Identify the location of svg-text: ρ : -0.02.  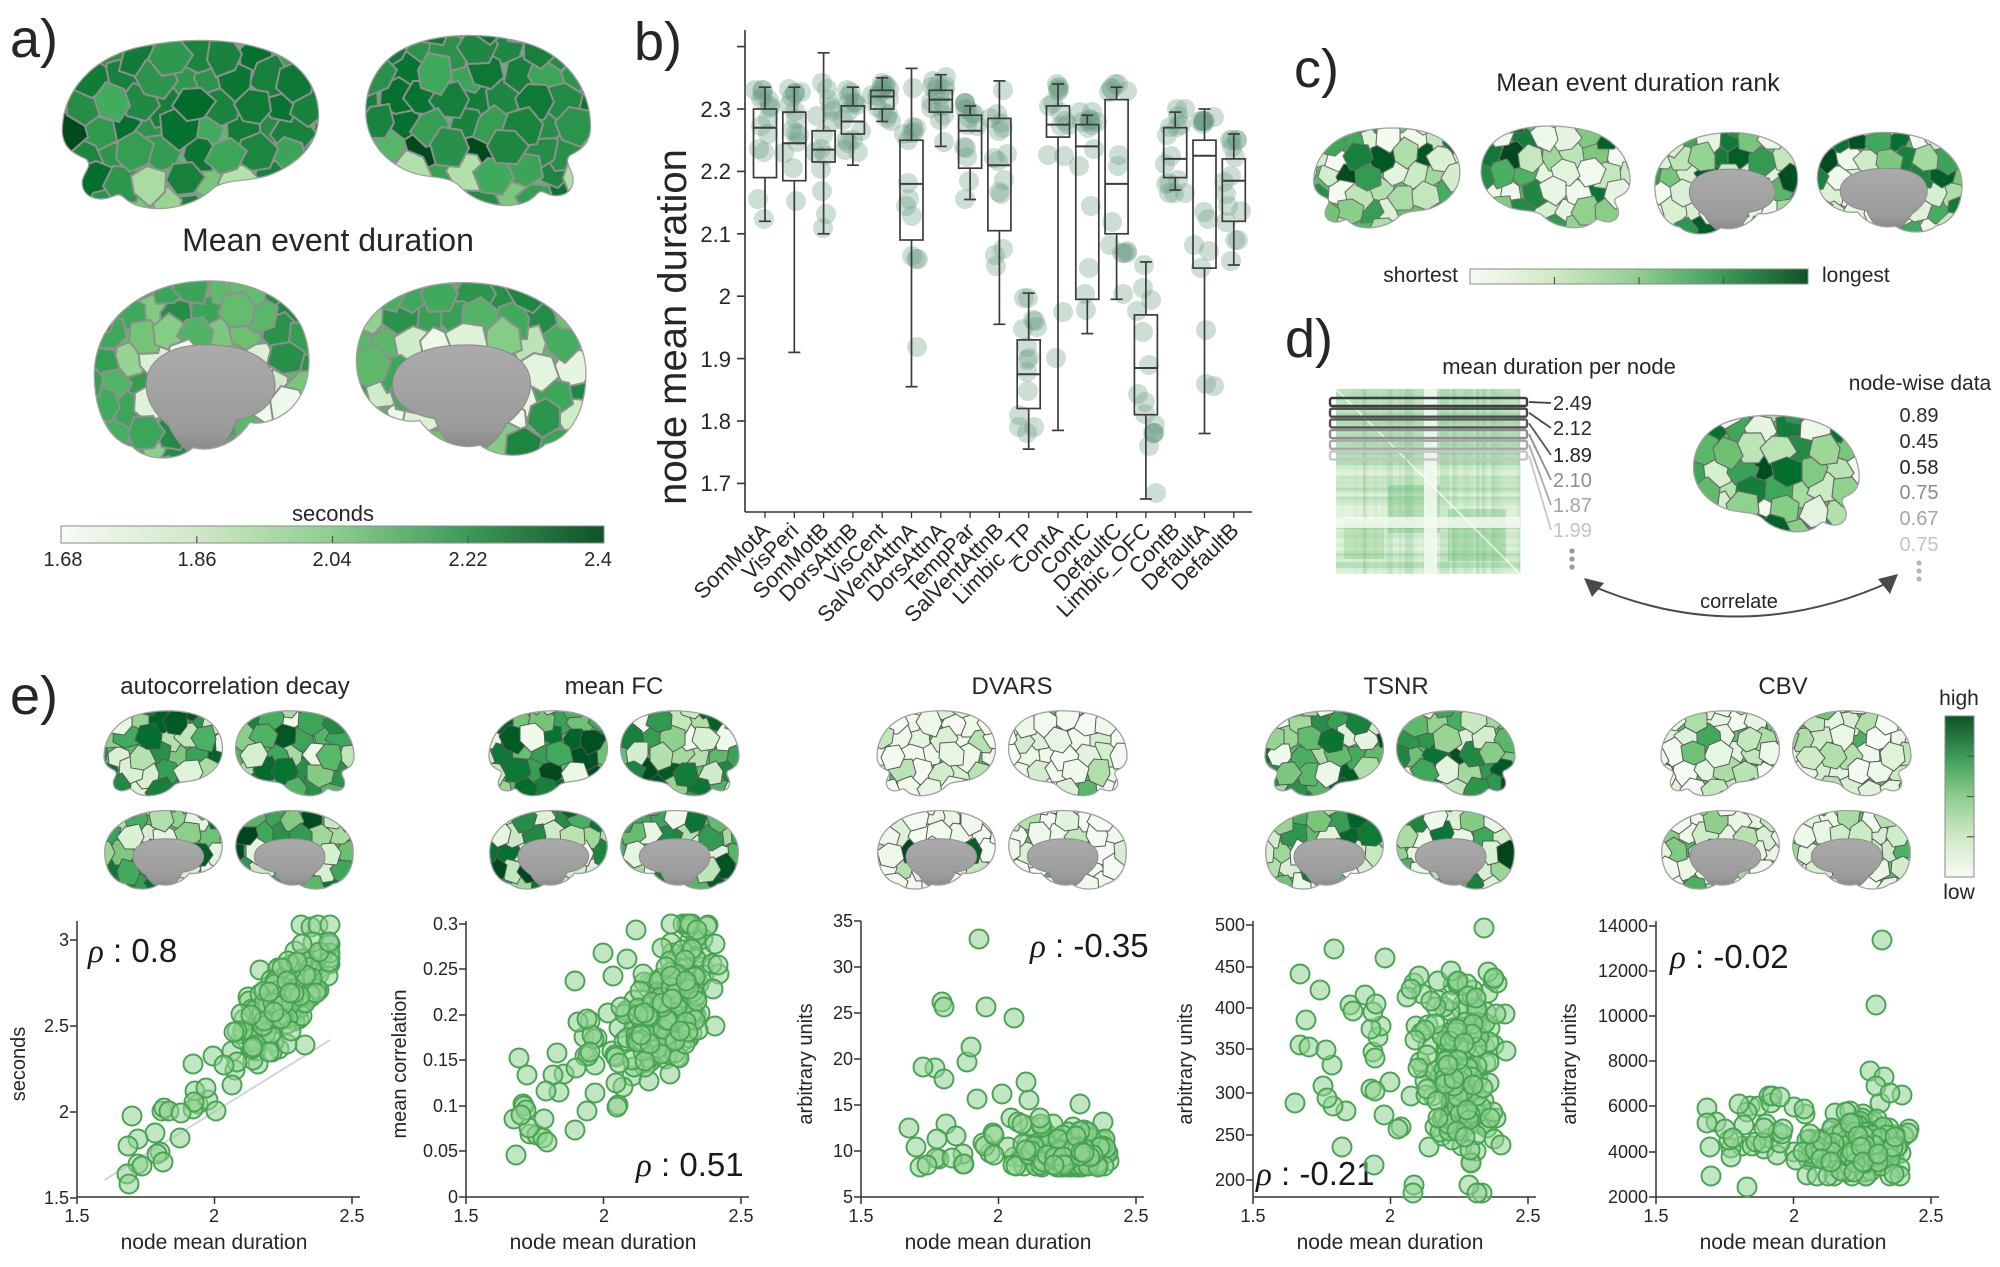
(1729, 957).